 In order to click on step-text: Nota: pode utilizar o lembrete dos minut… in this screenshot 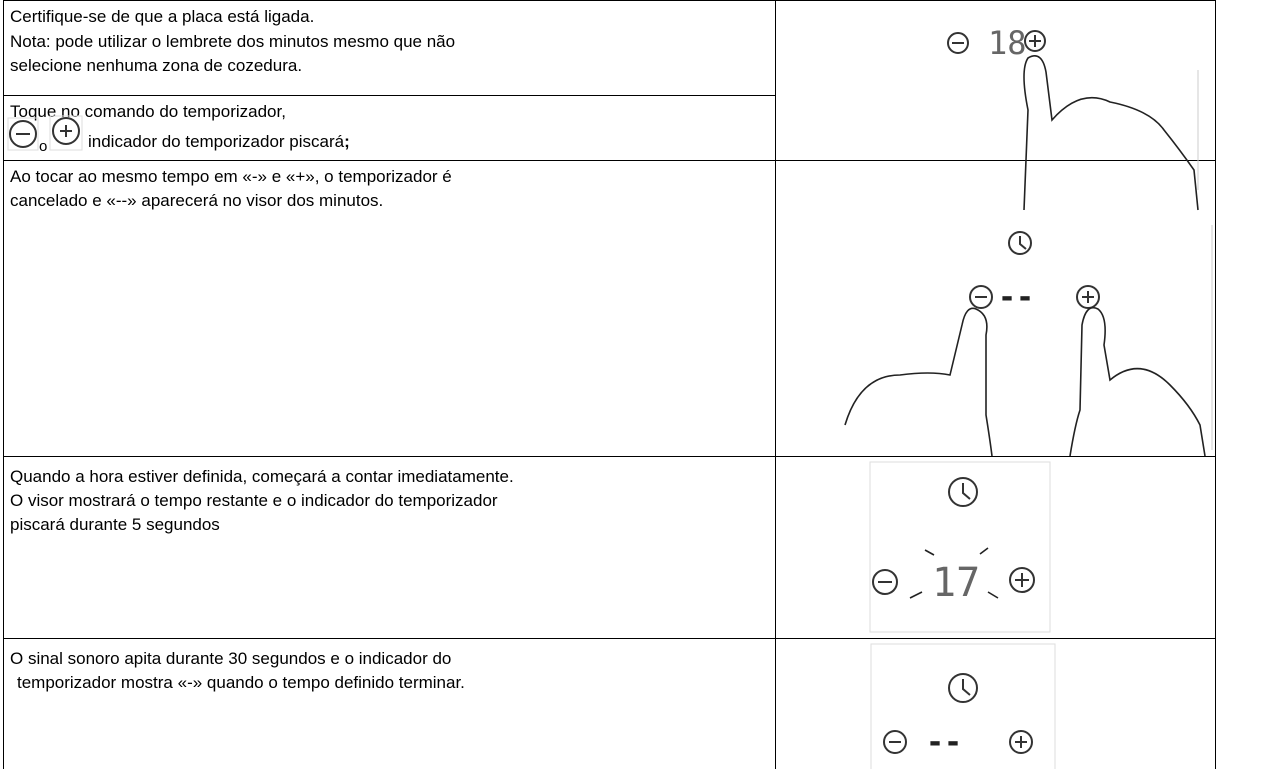, I will do `click(233, 41)`.